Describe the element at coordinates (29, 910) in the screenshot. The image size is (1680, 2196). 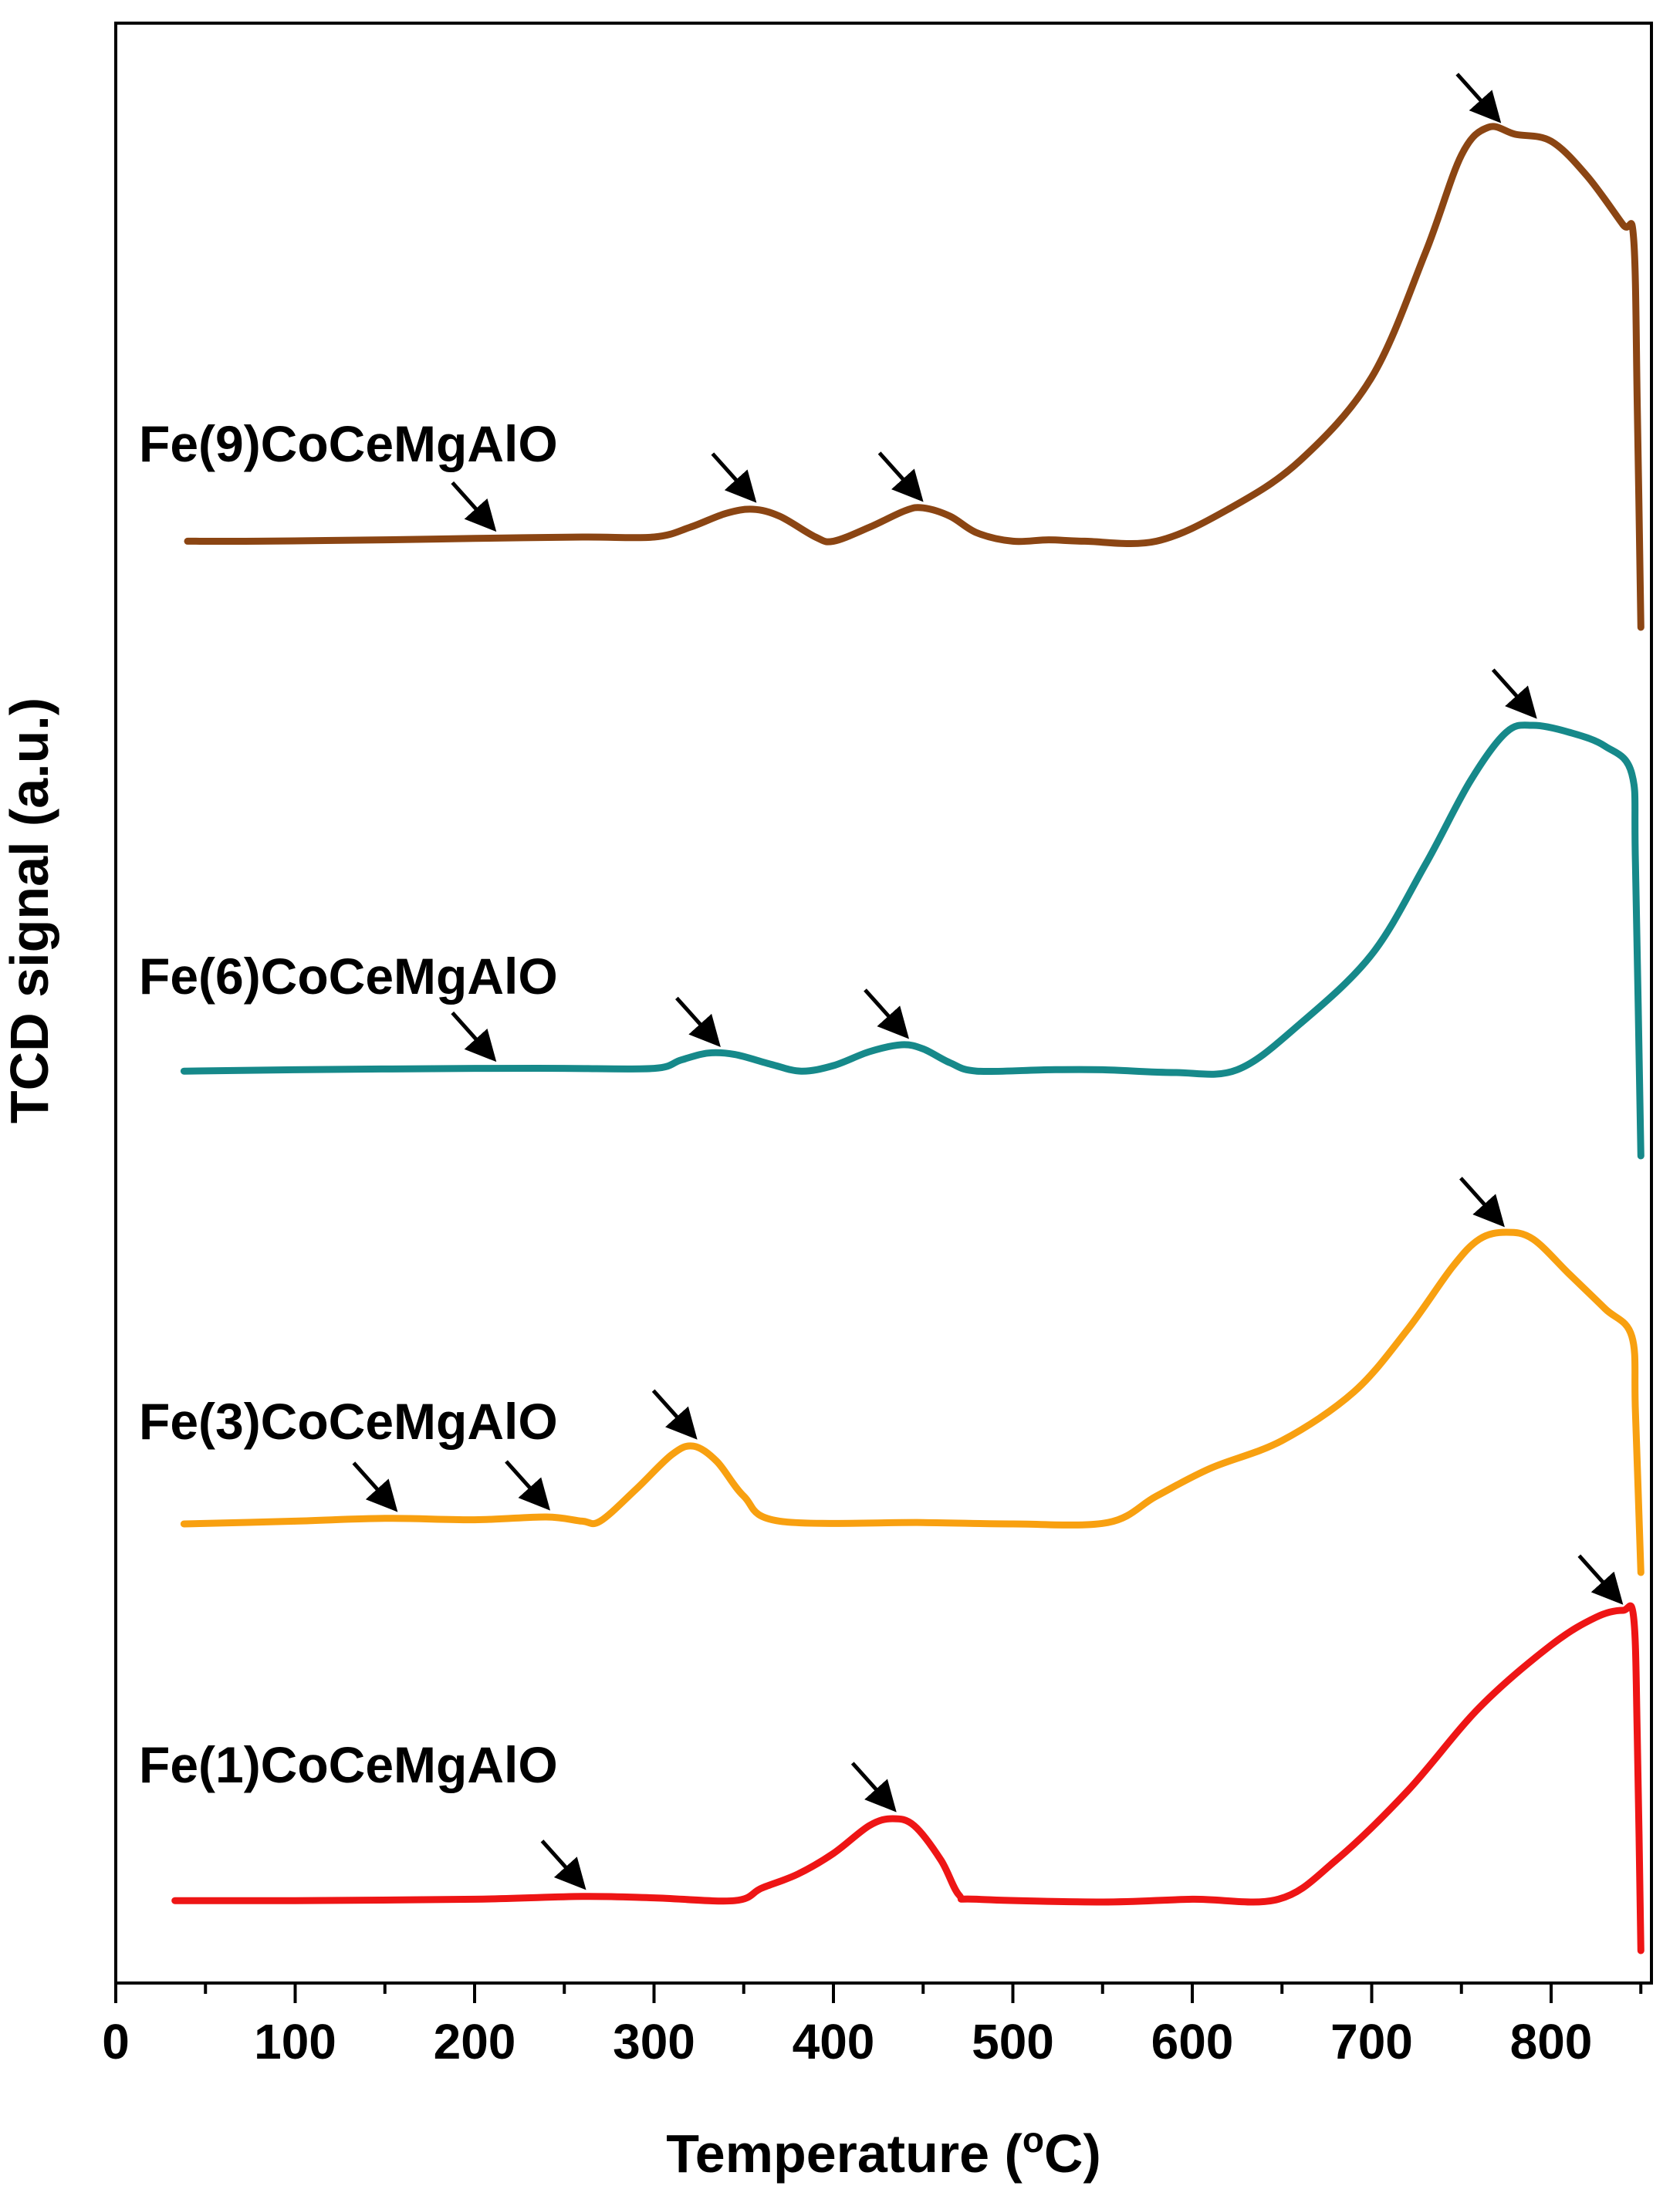
I see `y-axis-title: TCD signal (a.u.)` at that location.